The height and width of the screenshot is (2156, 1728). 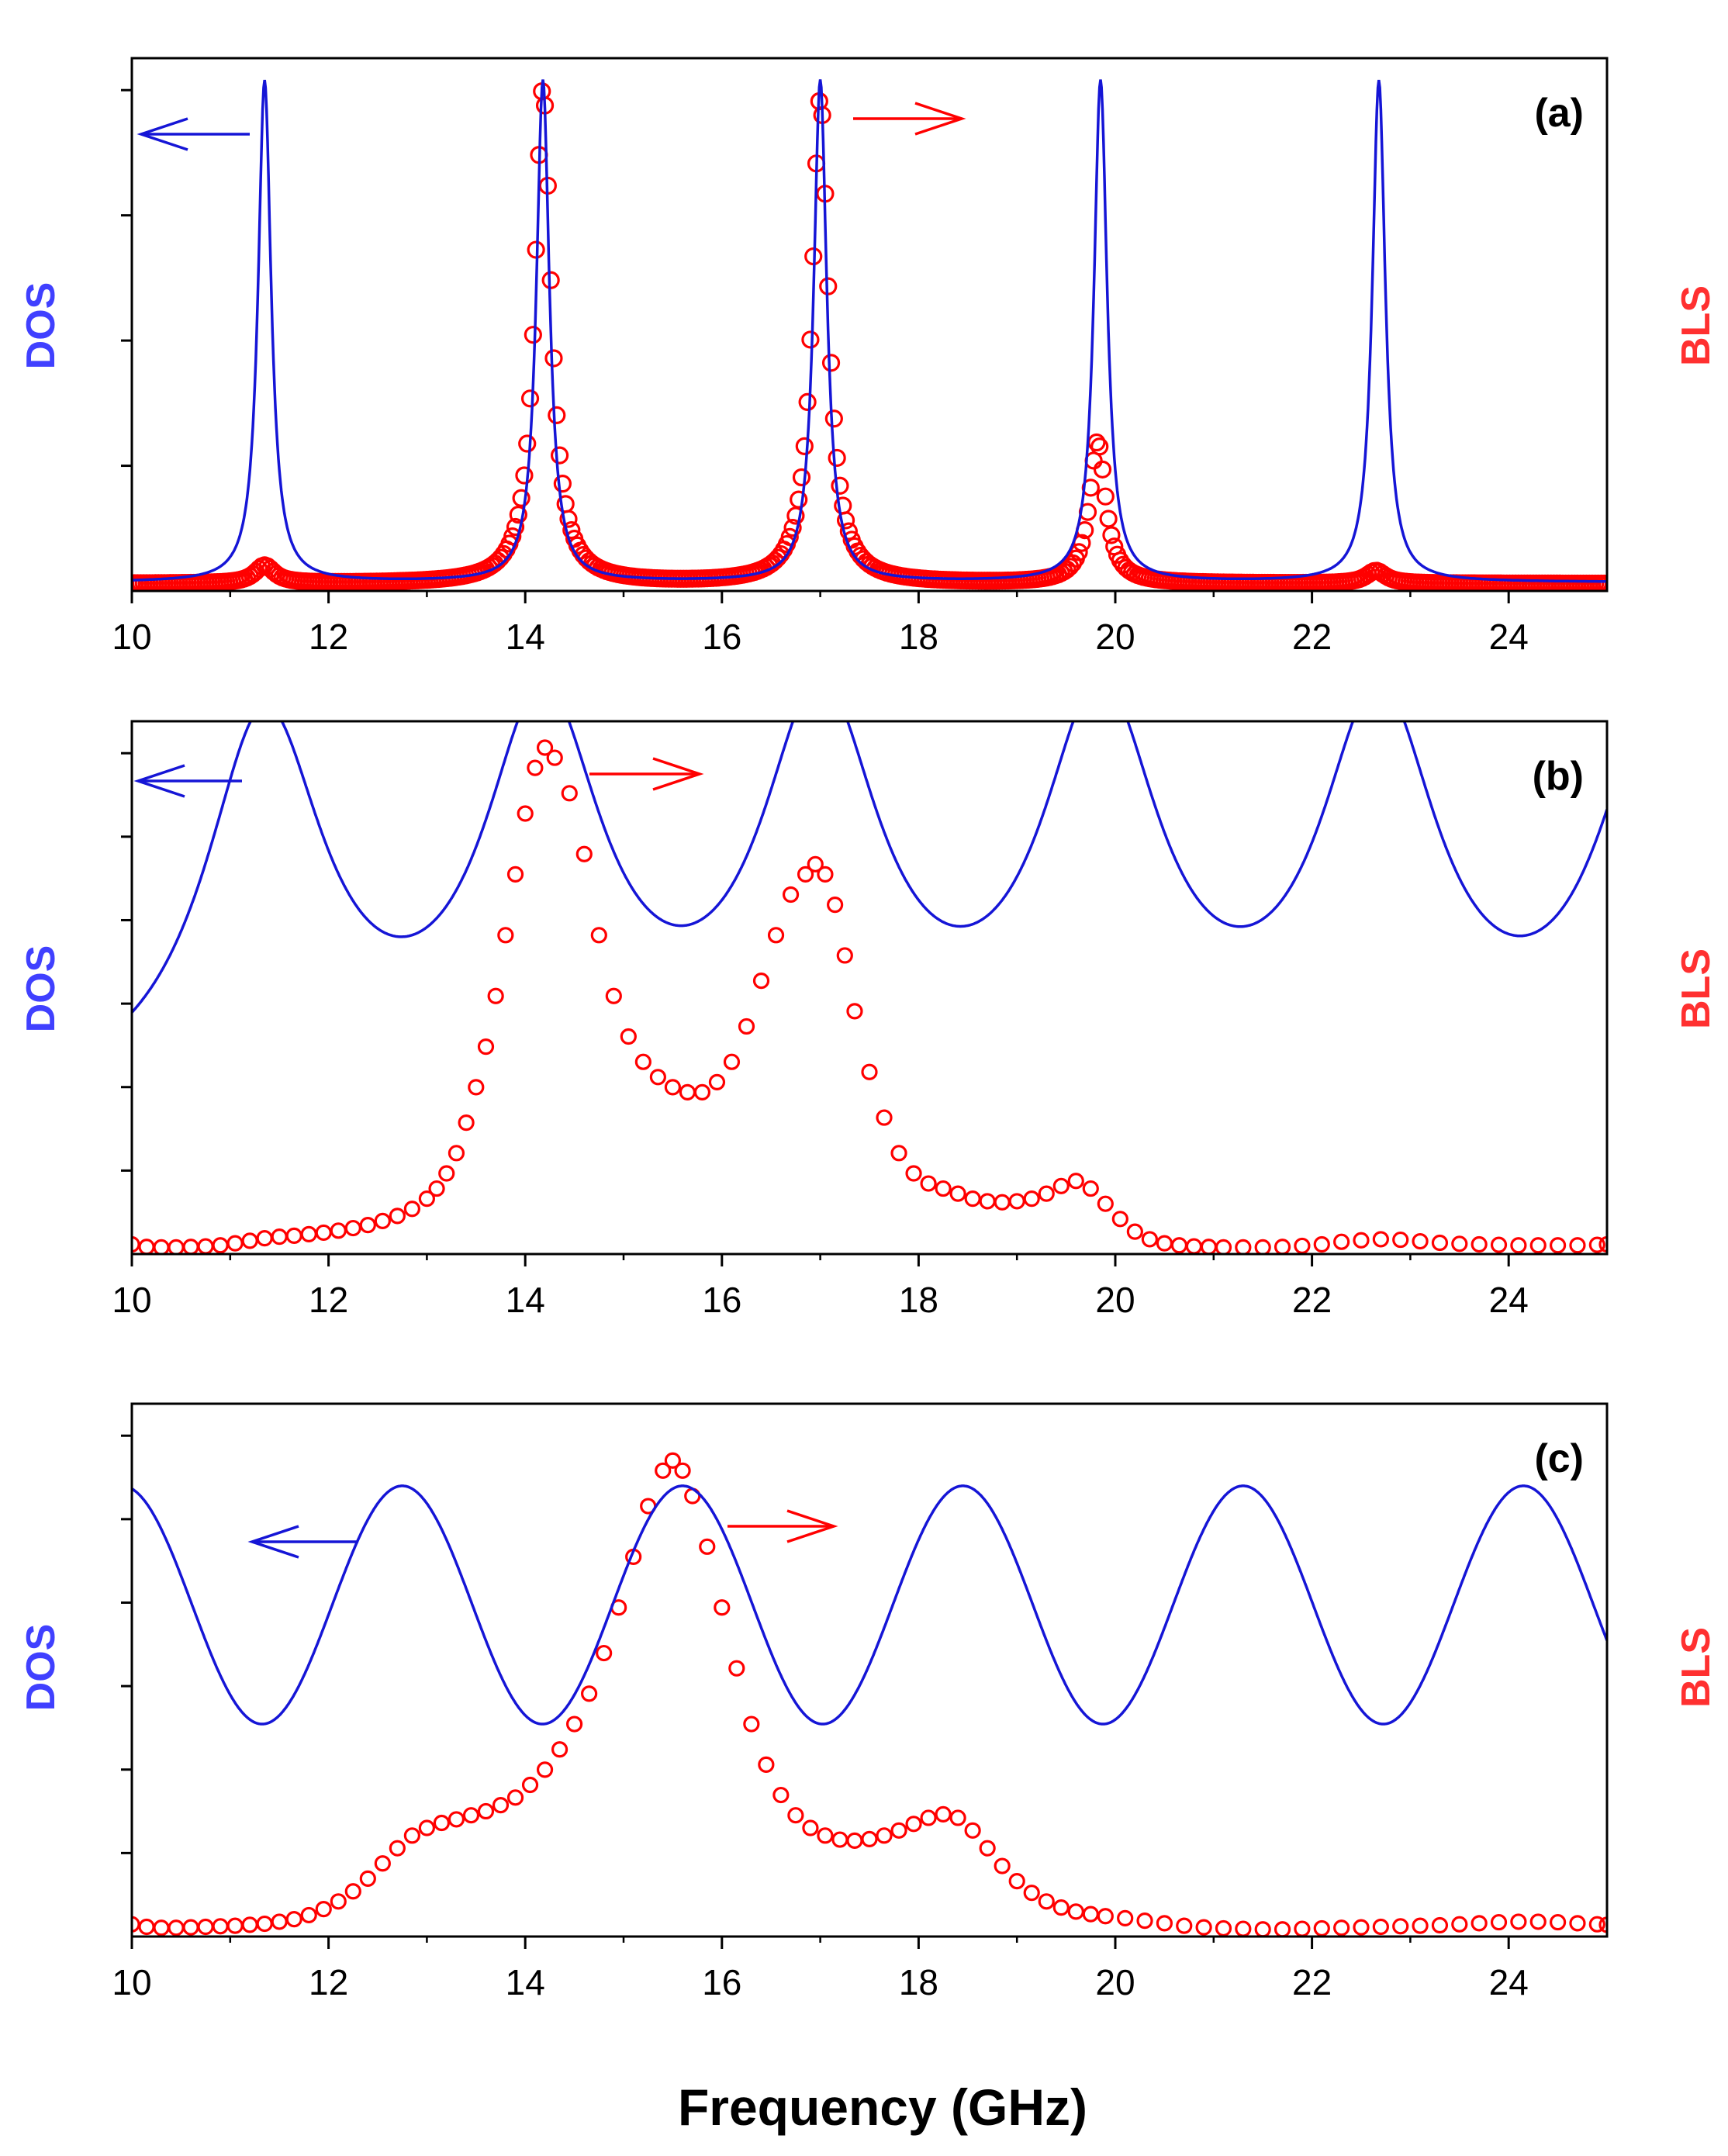 I want to click on x-axis-title: Frequency (GHz), so click(x=882, y=2107).